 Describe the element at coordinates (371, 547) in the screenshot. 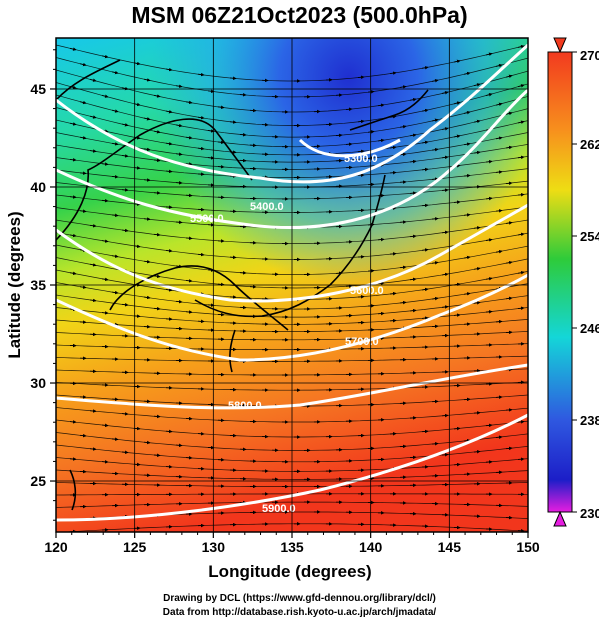

I see `x-tick-label: 140` at that location.